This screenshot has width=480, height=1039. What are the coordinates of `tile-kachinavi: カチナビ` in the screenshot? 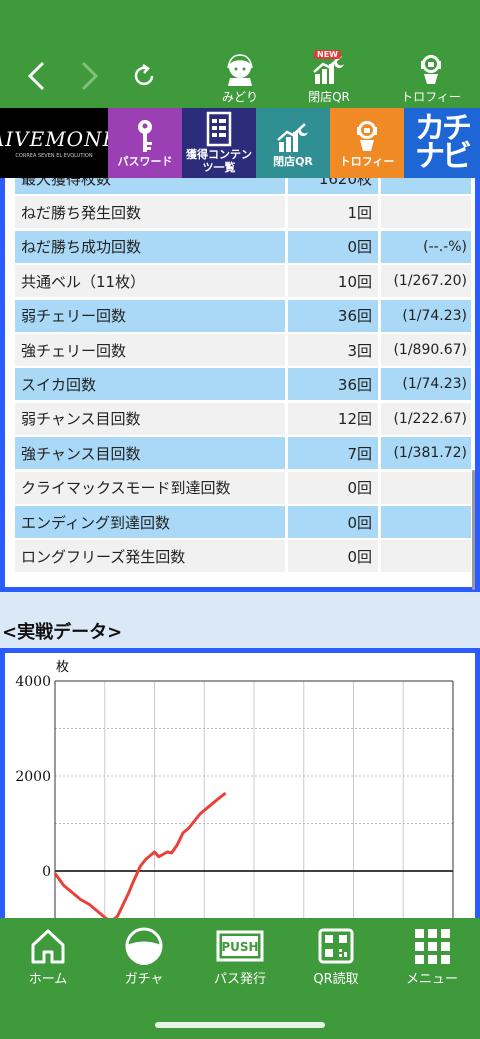 It's located at (442, 143).